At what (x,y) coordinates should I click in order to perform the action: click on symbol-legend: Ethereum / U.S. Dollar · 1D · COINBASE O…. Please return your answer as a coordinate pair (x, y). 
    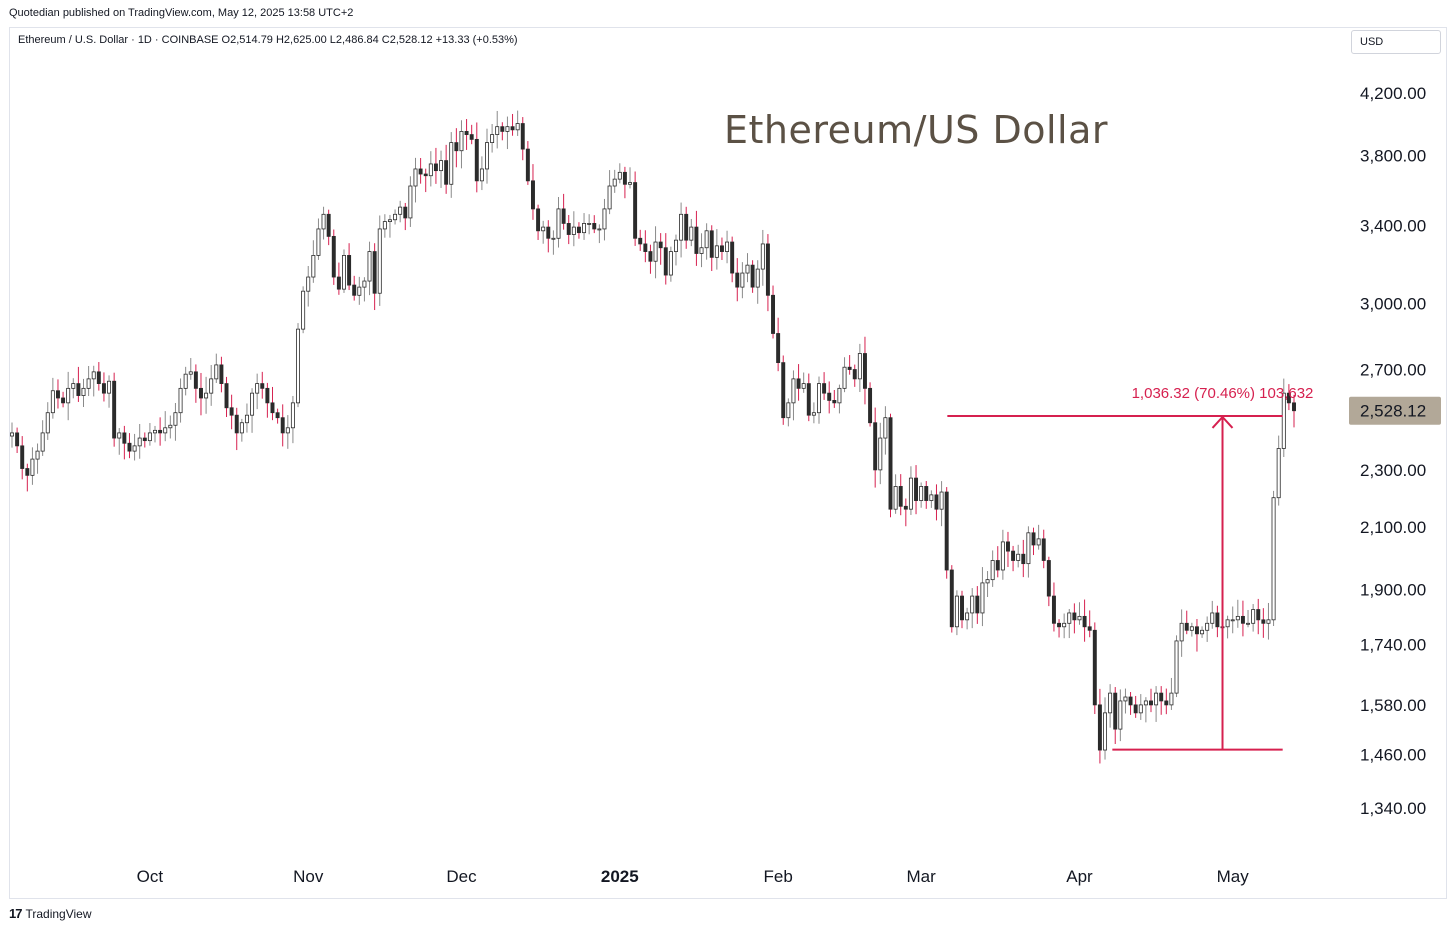
    Looking at the image, I should click on (268, 40).